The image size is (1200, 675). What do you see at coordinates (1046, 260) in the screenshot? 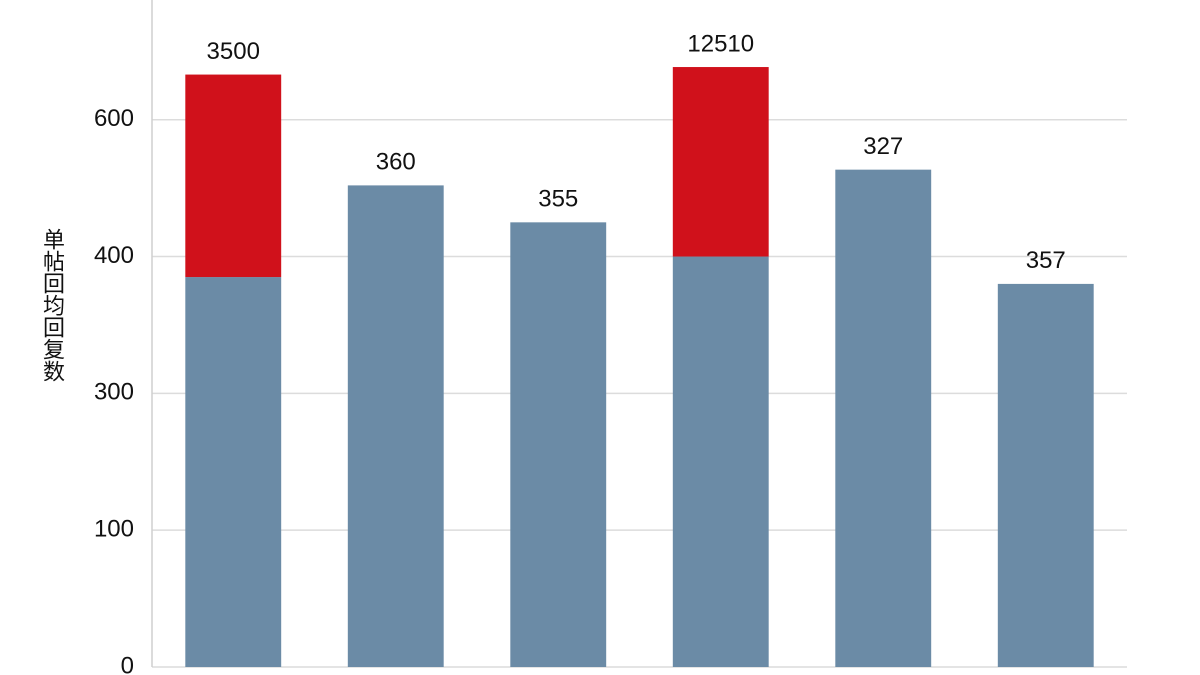
I see `bar-label: 357` at bounding box center [1046, 260].